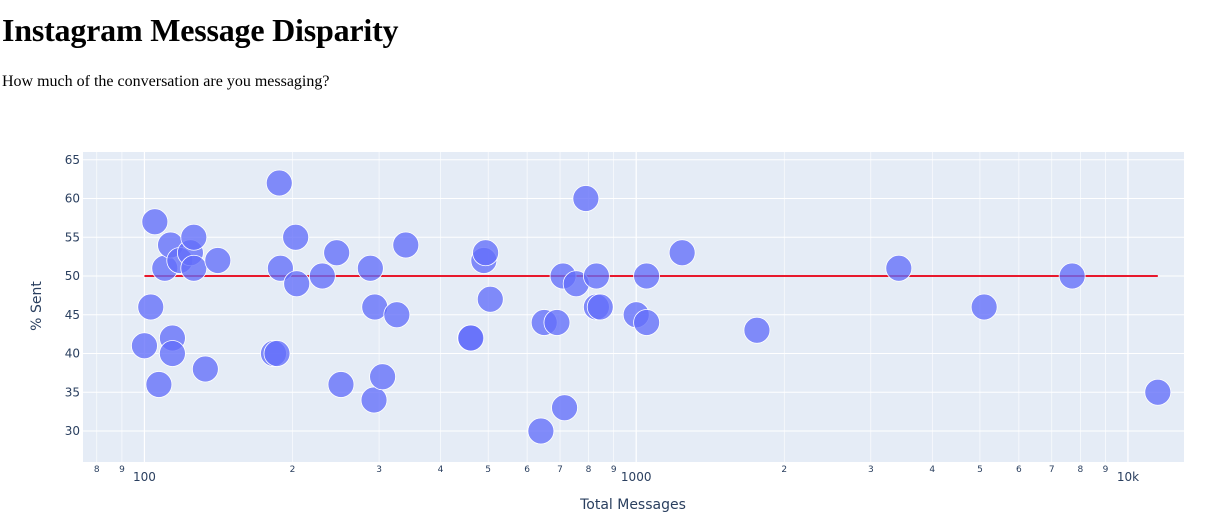 The image size is (1211, 520). What do you see at coordinates (144, 477) in the screenshot?
I see `x-major-tick-label: 100` at bounding box center [144, 477].